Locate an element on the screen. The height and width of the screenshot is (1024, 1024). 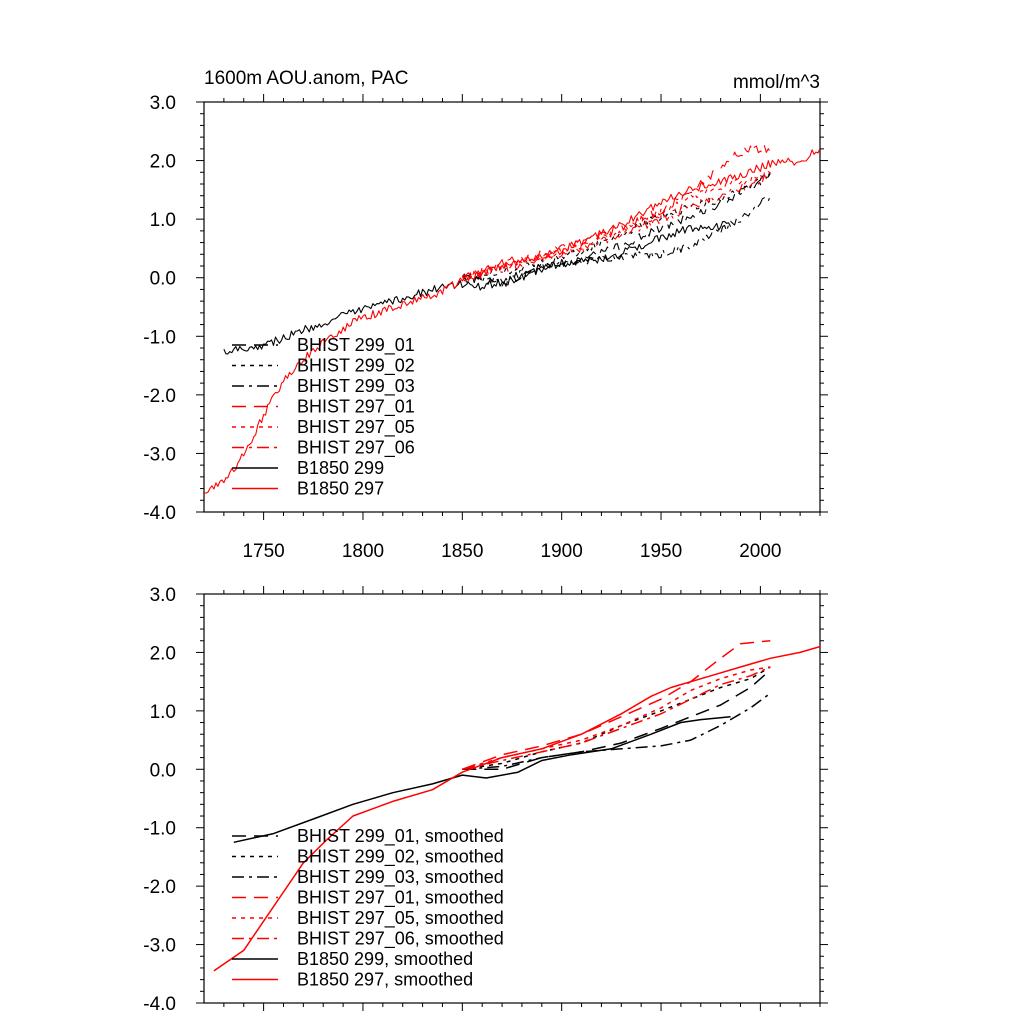
bottom-y-tick-label: 2.0 is located at coordinates (163, 653).